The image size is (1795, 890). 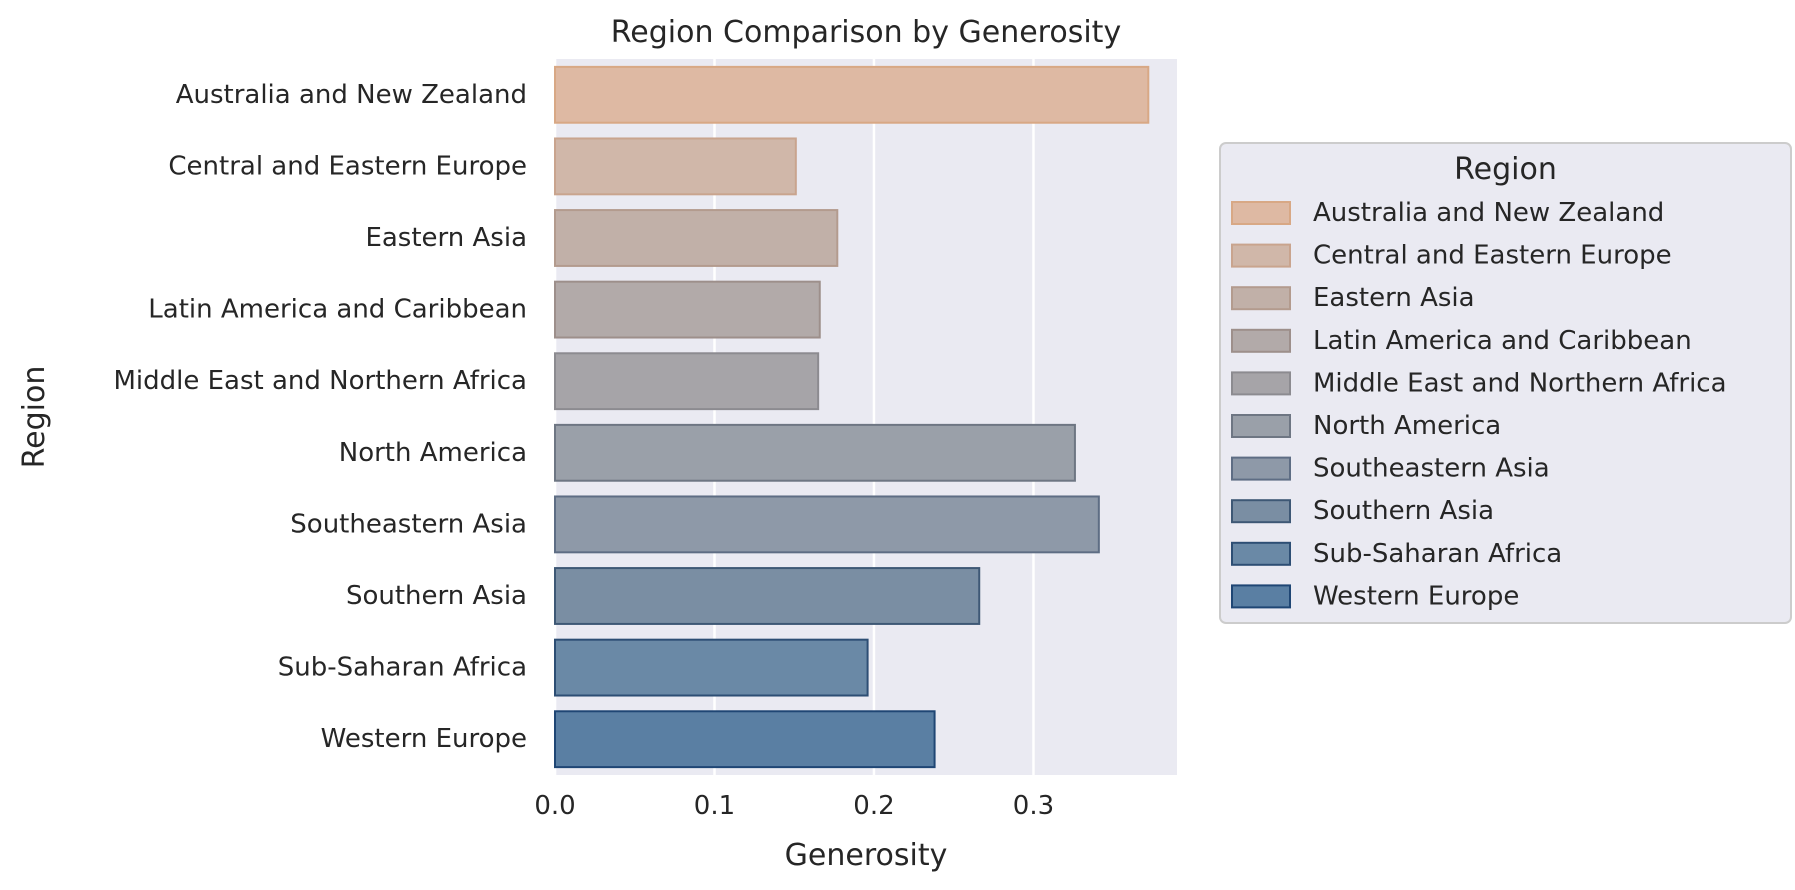 I want to click on legend-label-8: Sub-Saharan Africa, so click(x=1437, y=554).